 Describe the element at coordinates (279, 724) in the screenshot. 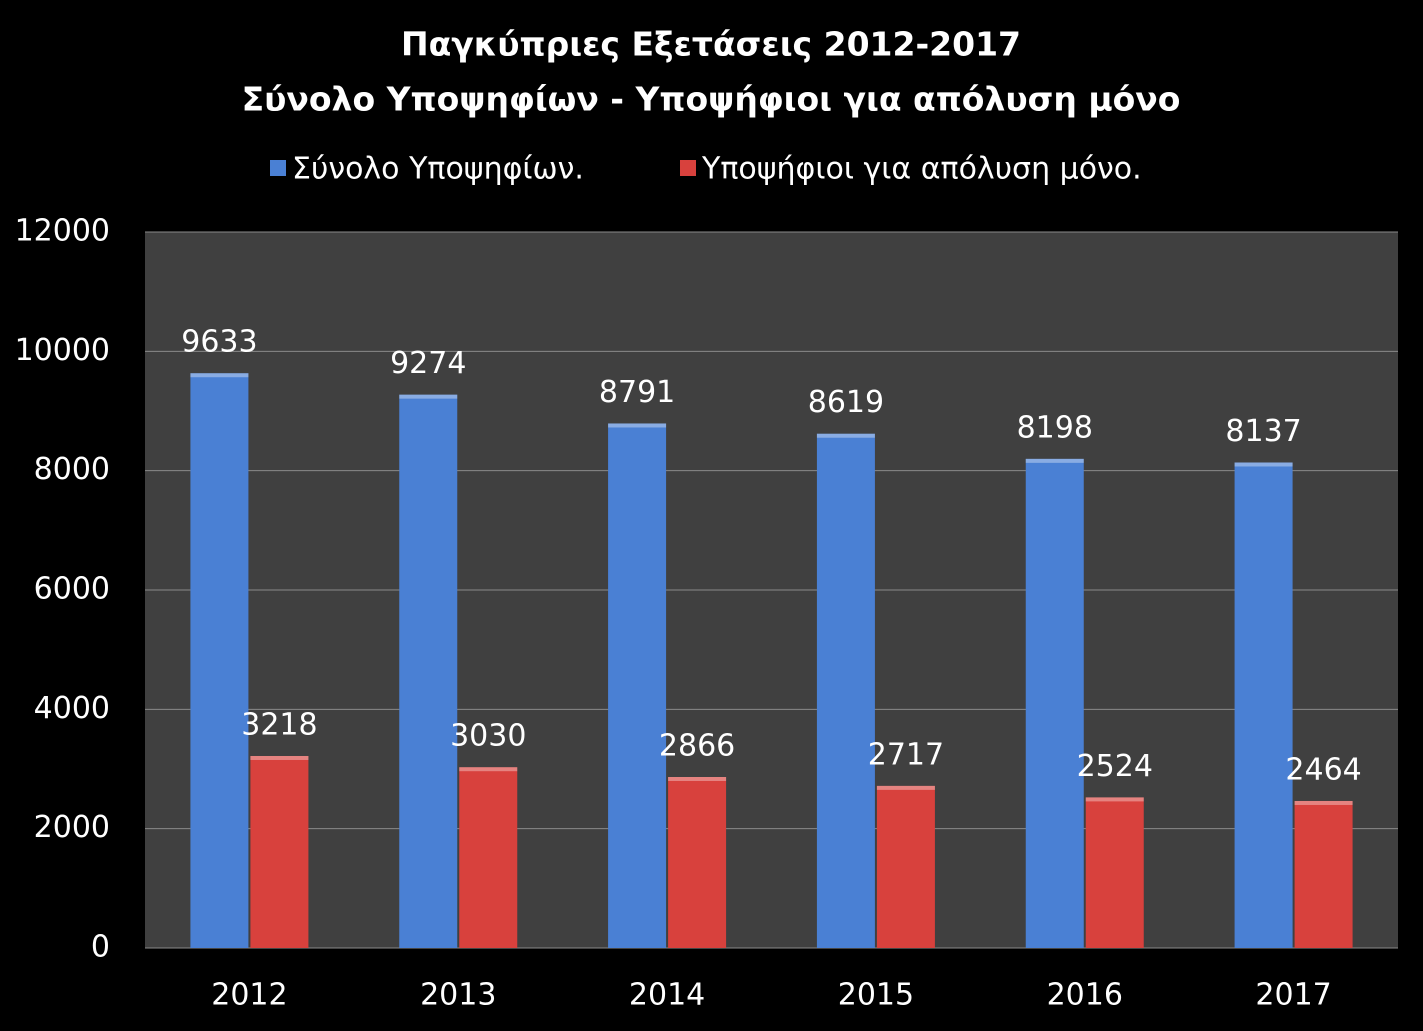

I see `data-label: 3218` at that location.